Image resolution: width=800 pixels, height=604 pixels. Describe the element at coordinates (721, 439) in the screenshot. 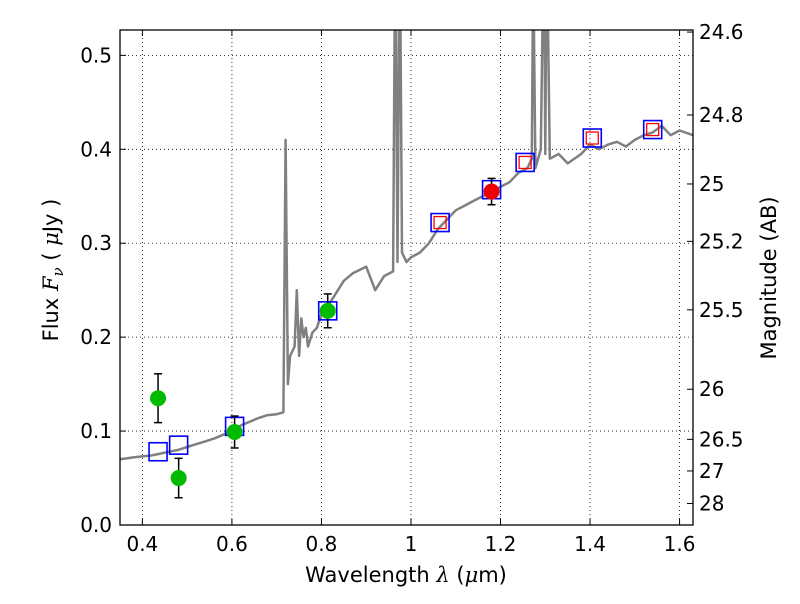

I see `mag-tick-label: 26.5` at that location.